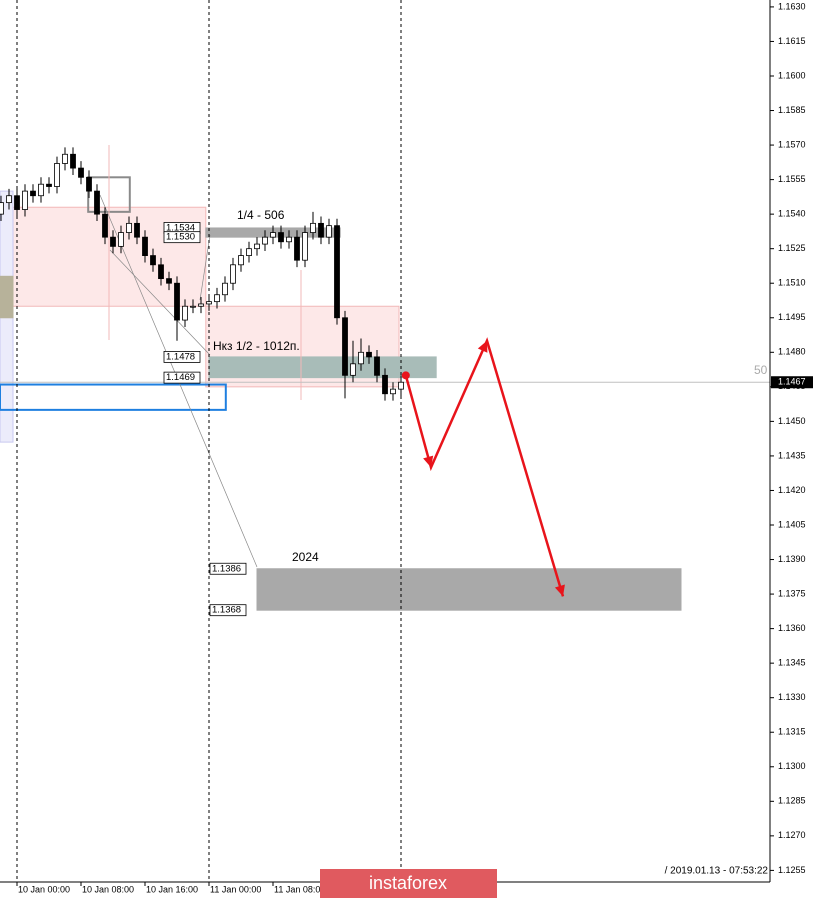 The height and width of the screenshot is (900, 816). Describe the element at coordinates (172, 889) in the screenshot. I see `x-tick-label: 10 Jan 16:00` at that location.